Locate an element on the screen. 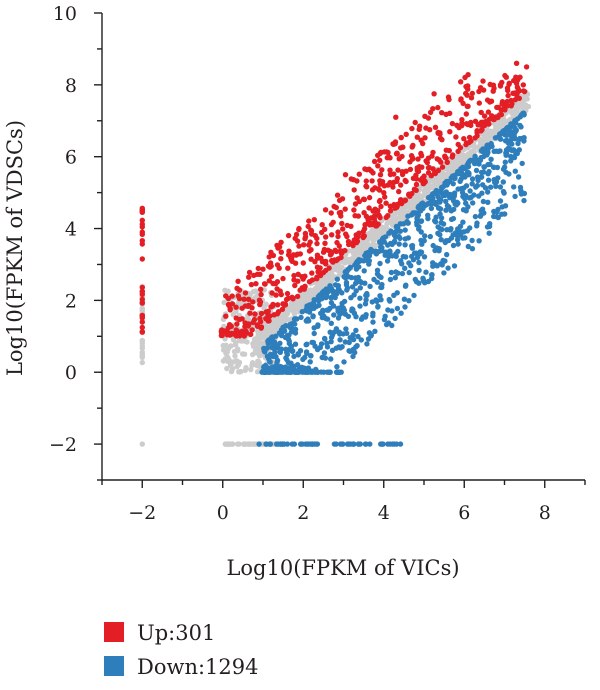 This screenshot has height=690, width=600. legend-label-down: Down:1294 is located at coordinates (198, 667).